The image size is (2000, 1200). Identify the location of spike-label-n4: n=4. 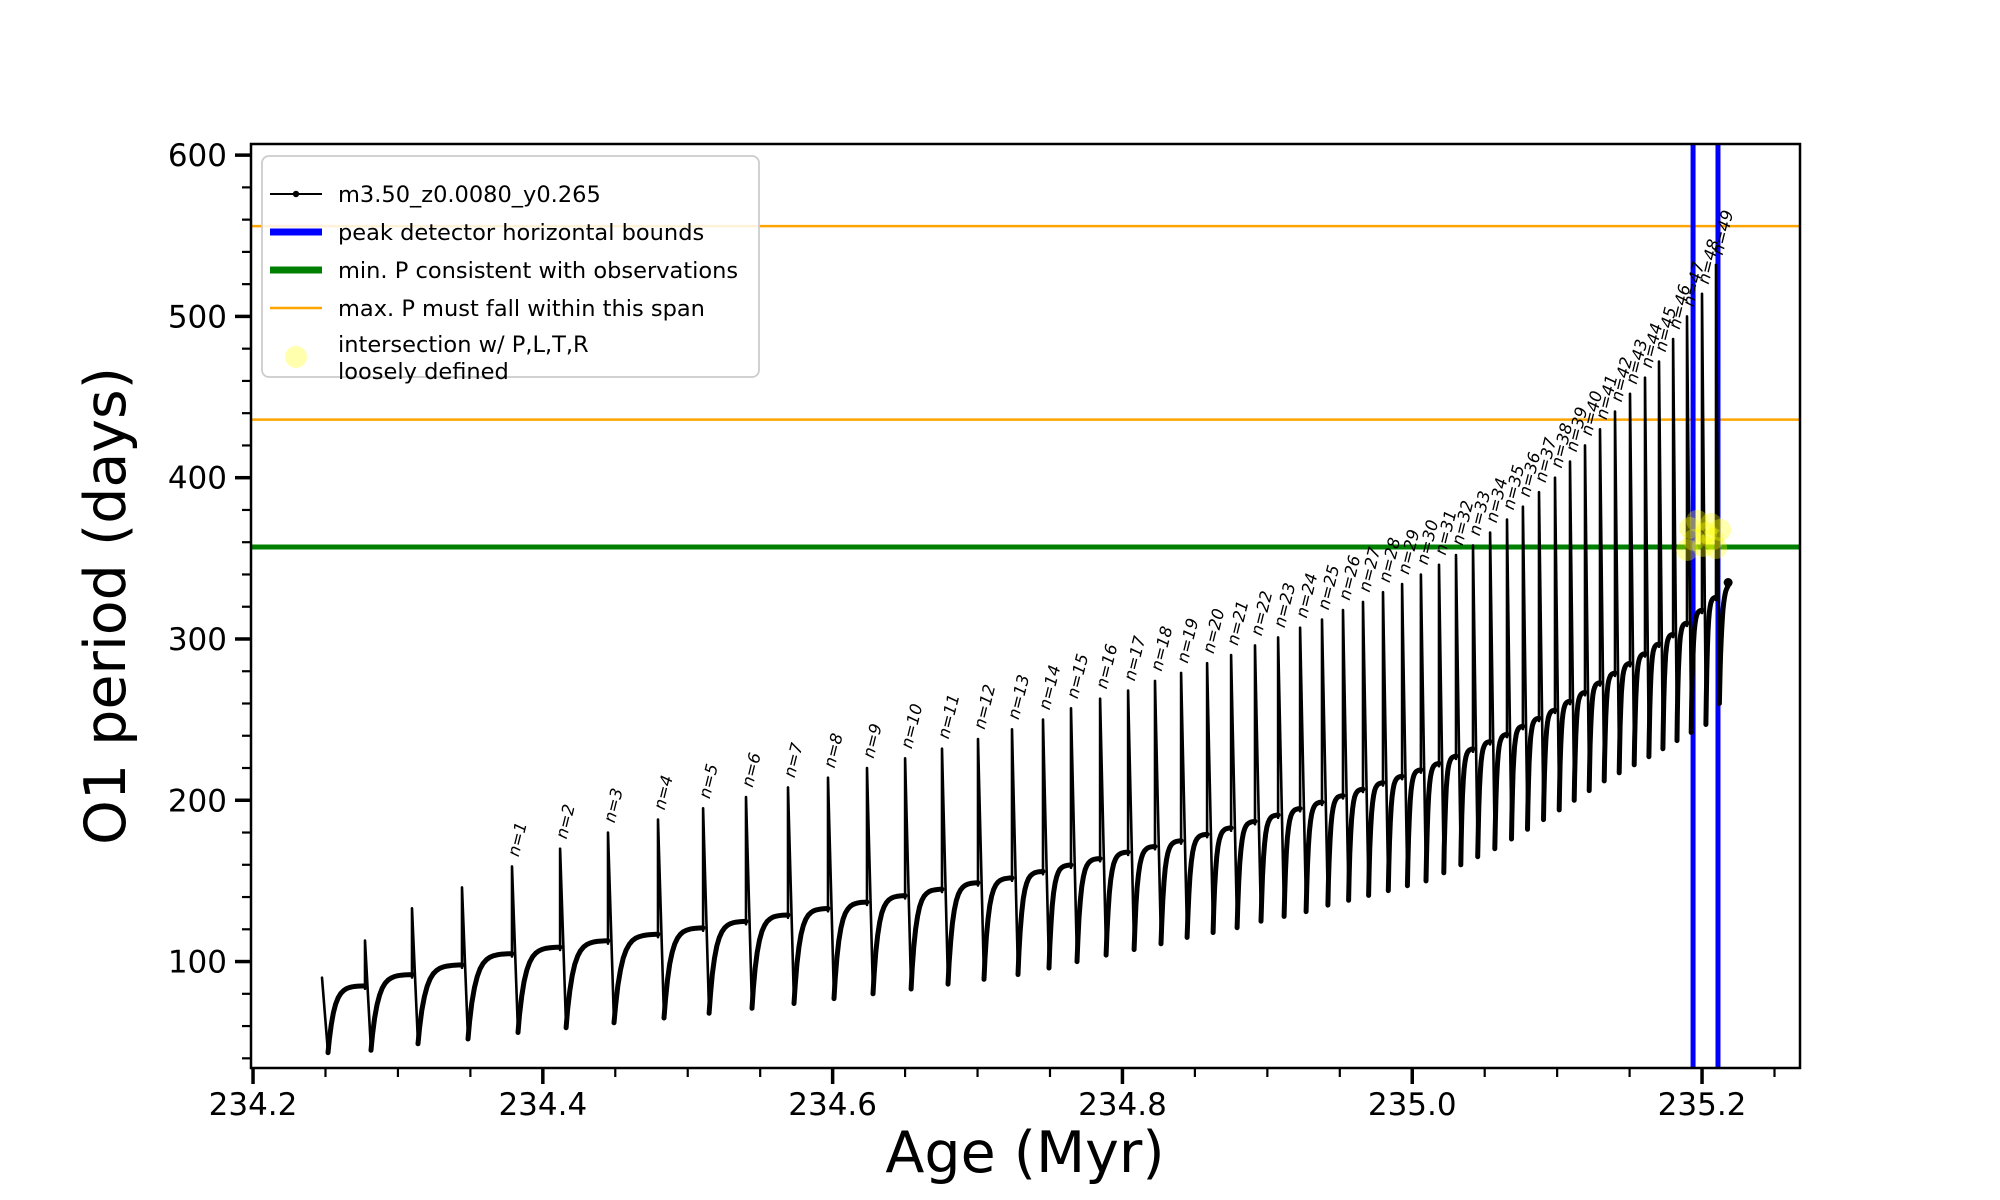
(663, 792).